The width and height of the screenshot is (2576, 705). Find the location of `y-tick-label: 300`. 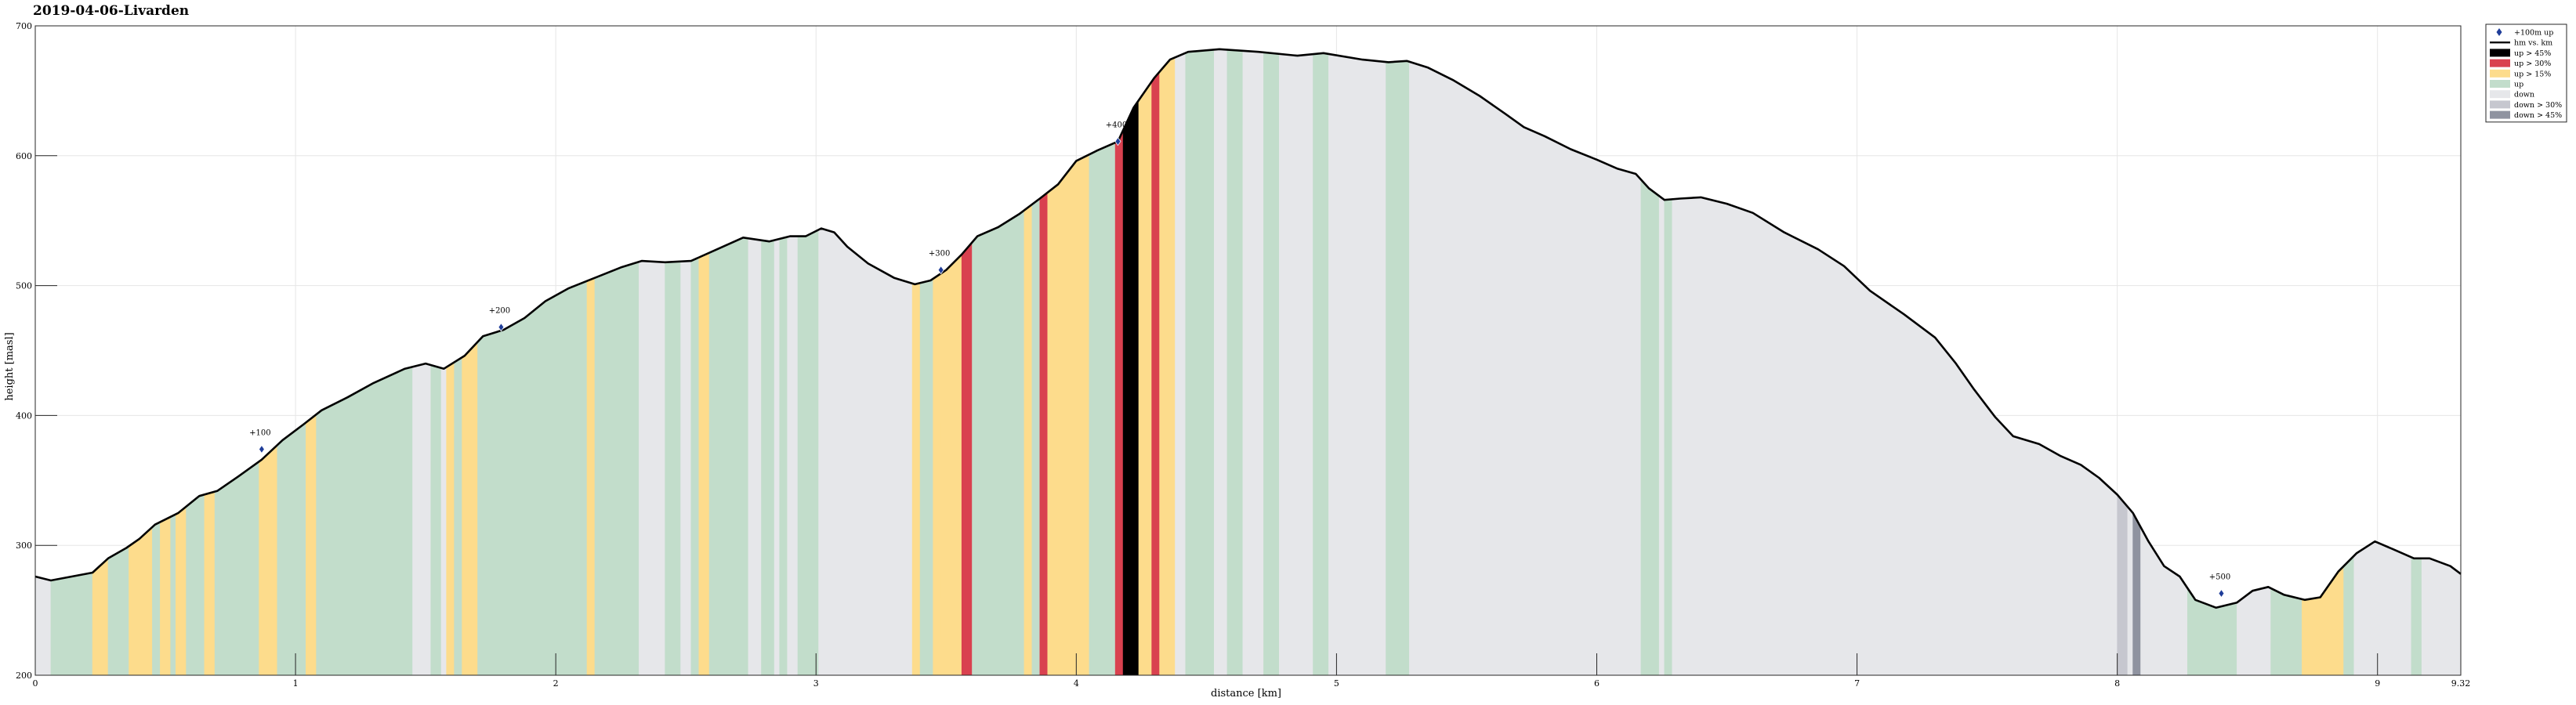

y-tick-label: 300 is located at coordinates (24, 546).